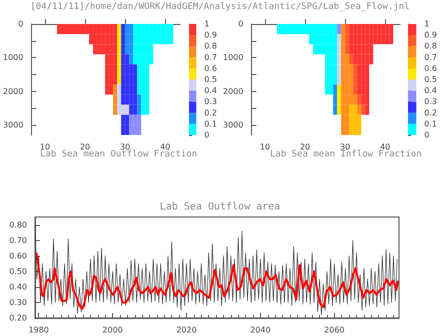 The width and height of the screenshot is (440, 336). What do you see at coordinates (119, 155) in the screenshot?
I see `x-axis-title: Lab Sea mean Outflow Fraction` at bounding box center [119, 155].